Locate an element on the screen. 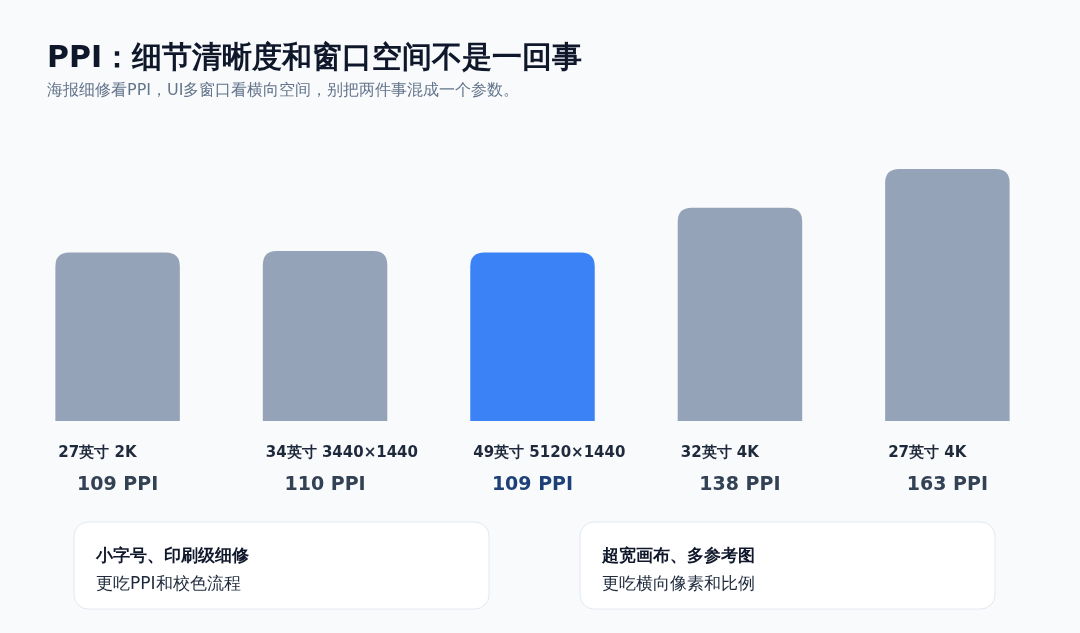 The image size is (1080, 633). data-label: 138 PPI is located at coordinates (740, 483).